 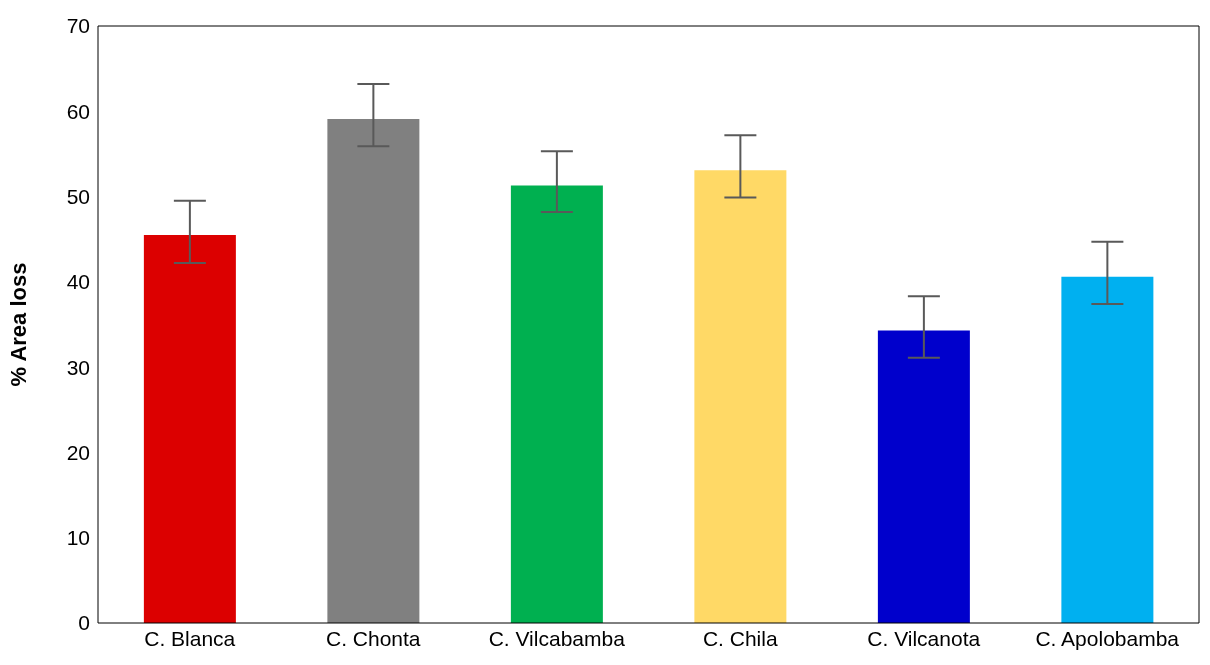 What do you see at coordinates (78, 367) in the screenshot?
I see `y-tick-label: 30` at bounding box center [78, 367].